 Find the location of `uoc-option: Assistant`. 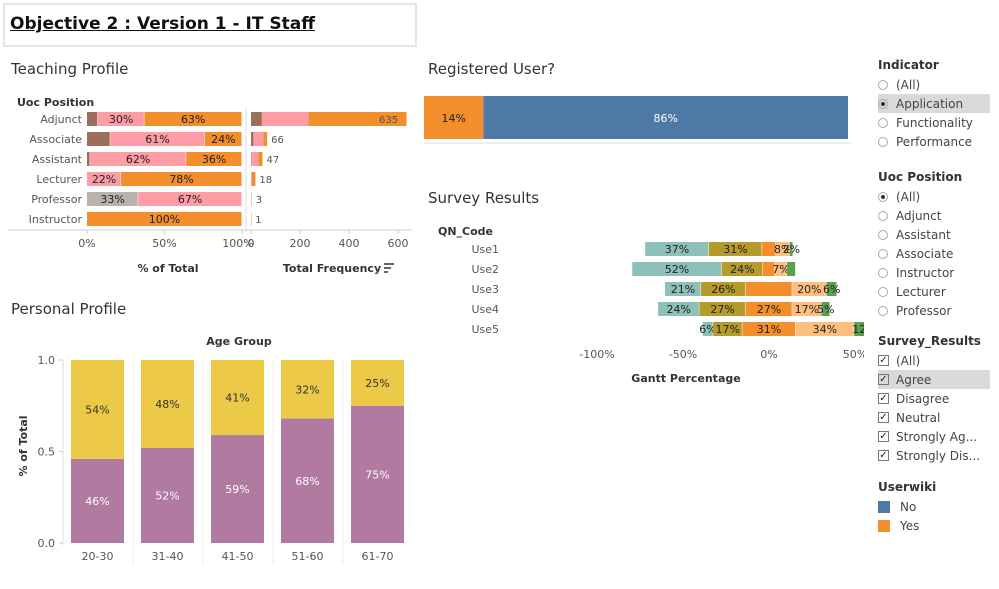

uoc-option: Assistant is located at coordinates (934, 234).